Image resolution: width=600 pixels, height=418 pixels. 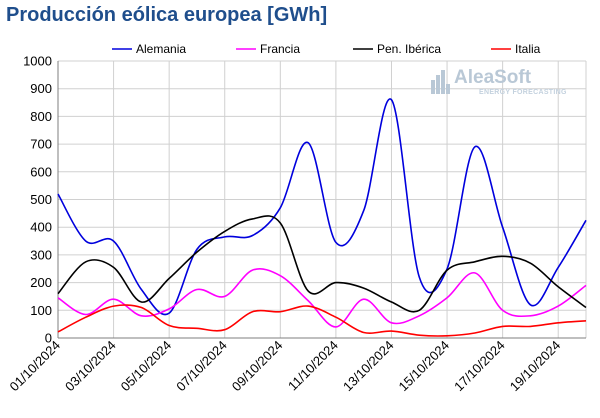 I want to click on y-tick-label: 800, so click(x=41, y=116).